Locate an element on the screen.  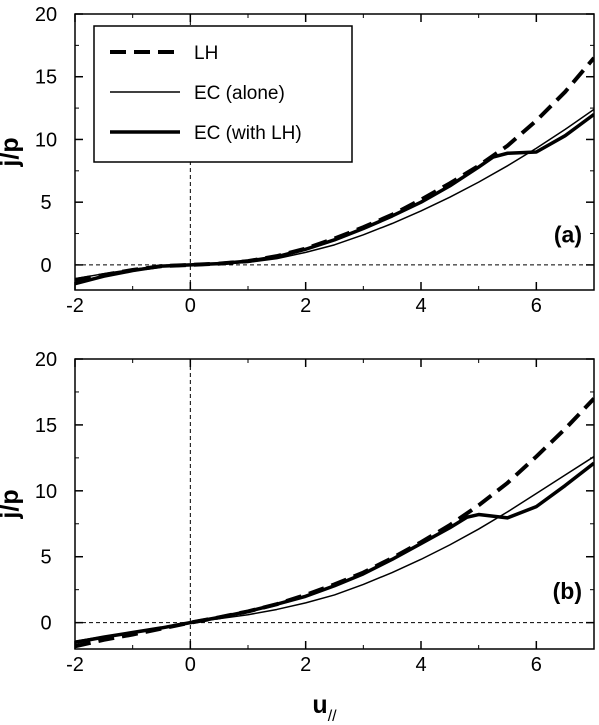
panel-label: (b) is located at coordinates (567, 591).